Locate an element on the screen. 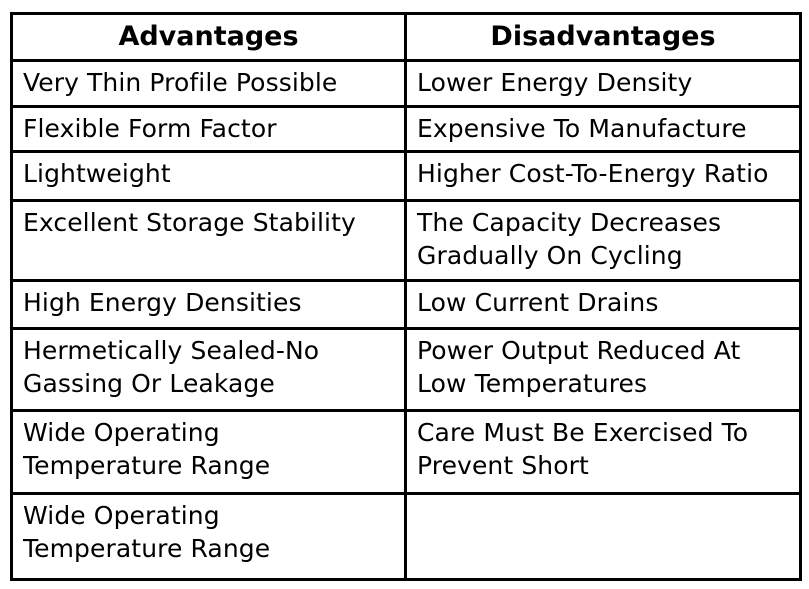 The height and width of the screenshot is (589, 809). header-row: Advantages Disadvantages is located at coordinates (406, 37).